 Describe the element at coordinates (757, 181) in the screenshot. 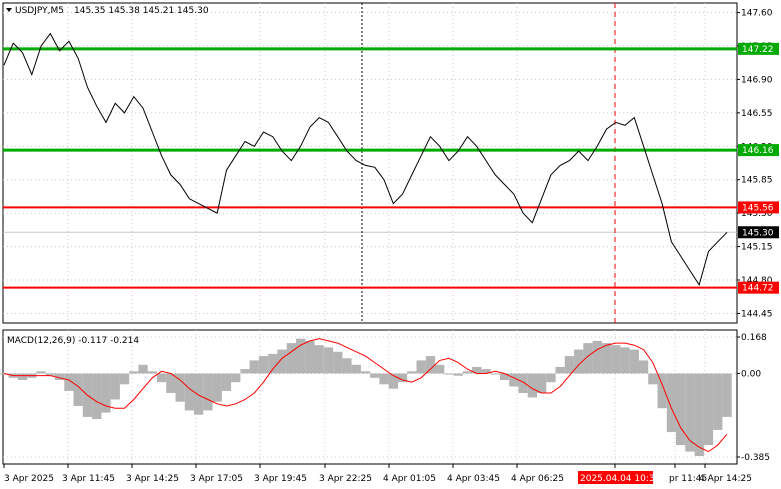

I see `price-tick-label: 145.85` at that location.